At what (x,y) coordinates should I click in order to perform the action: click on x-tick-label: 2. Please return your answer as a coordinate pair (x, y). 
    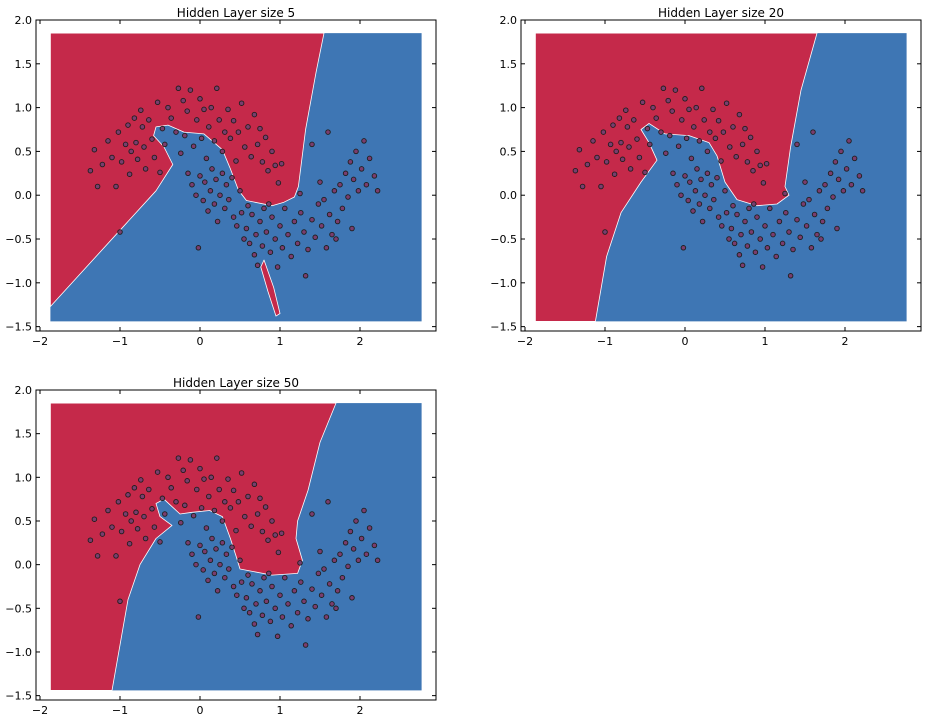
    Looking at the image, I should click on (360, 710).